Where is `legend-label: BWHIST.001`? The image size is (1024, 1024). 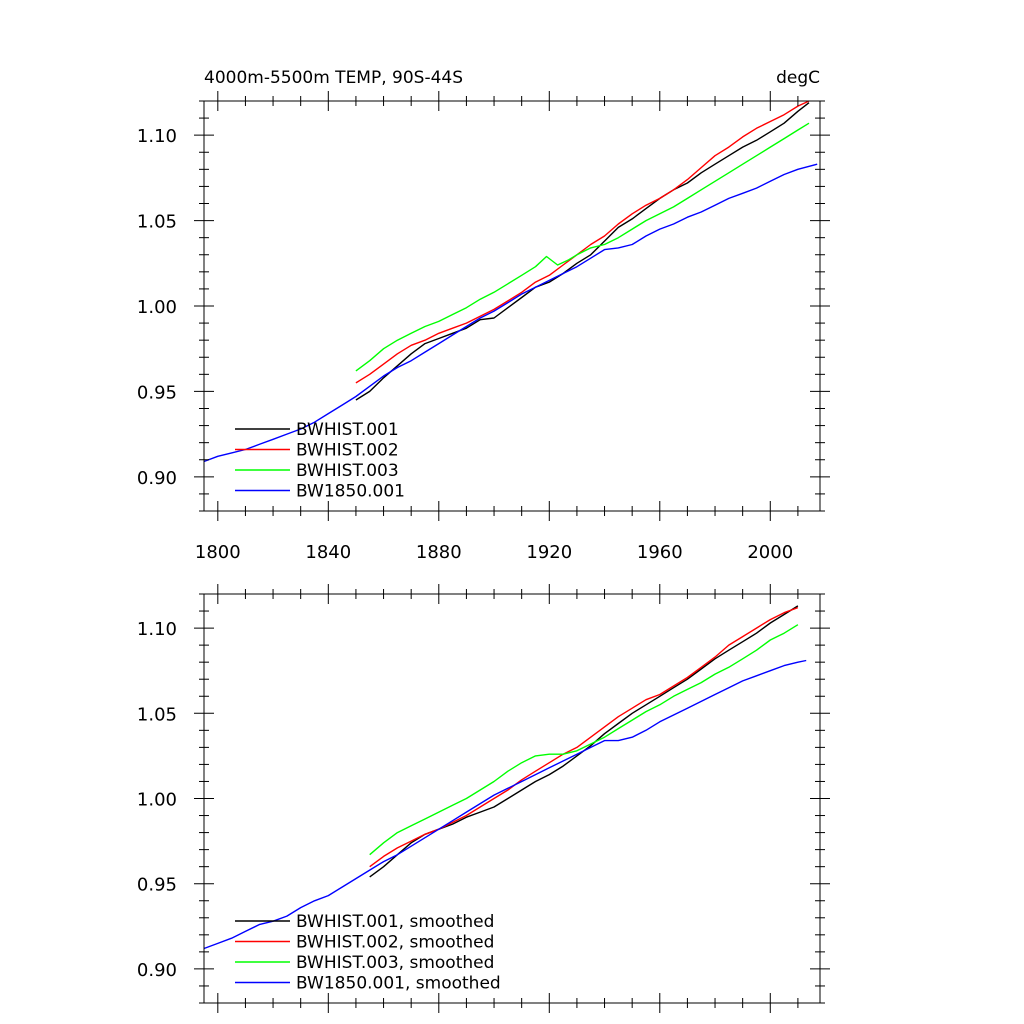 legend-label: BWHIST.001 is located at coordinates (347, 430).